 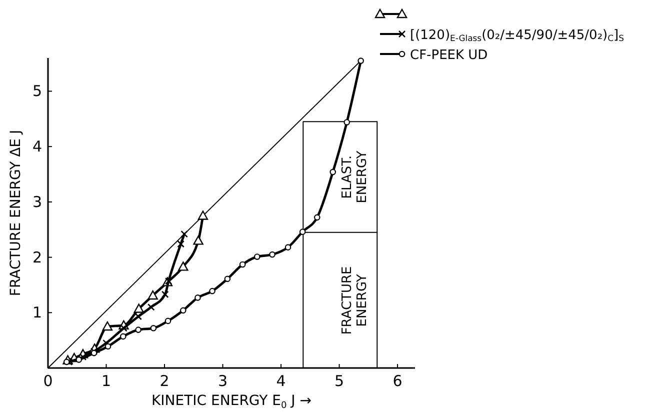 What do you see at coordinates (232, 402) in the screenshot?
I see `x-axis-title: KINETIC ENERGY E$_{0}$ J →` at bounding box center [232, 402].